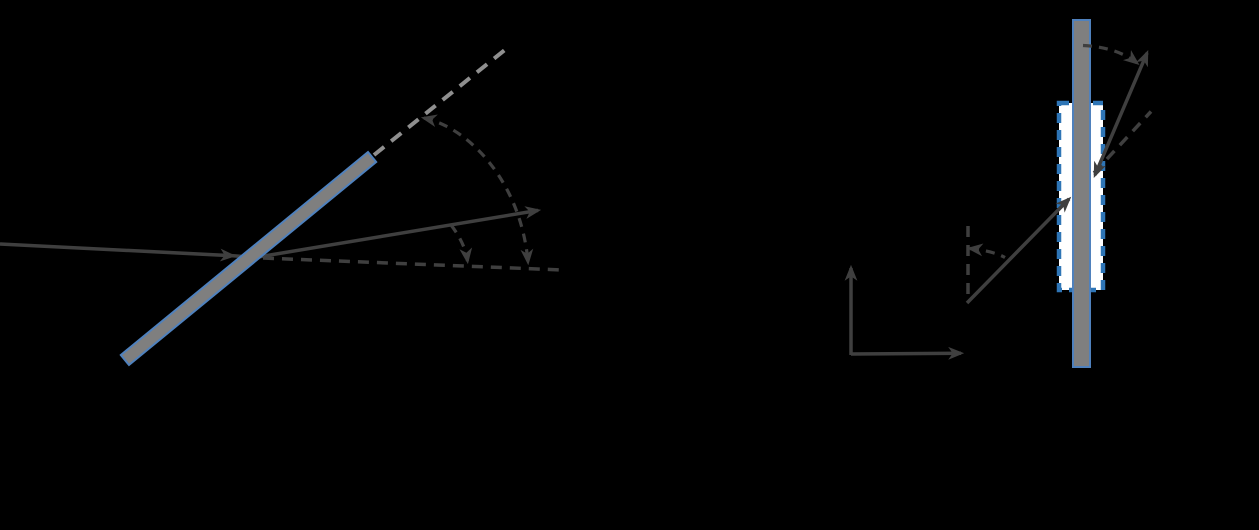  Describe the element at coordinates (442, 100) in the screenshot. I see `grating-plane-extension-dashed` at that location.